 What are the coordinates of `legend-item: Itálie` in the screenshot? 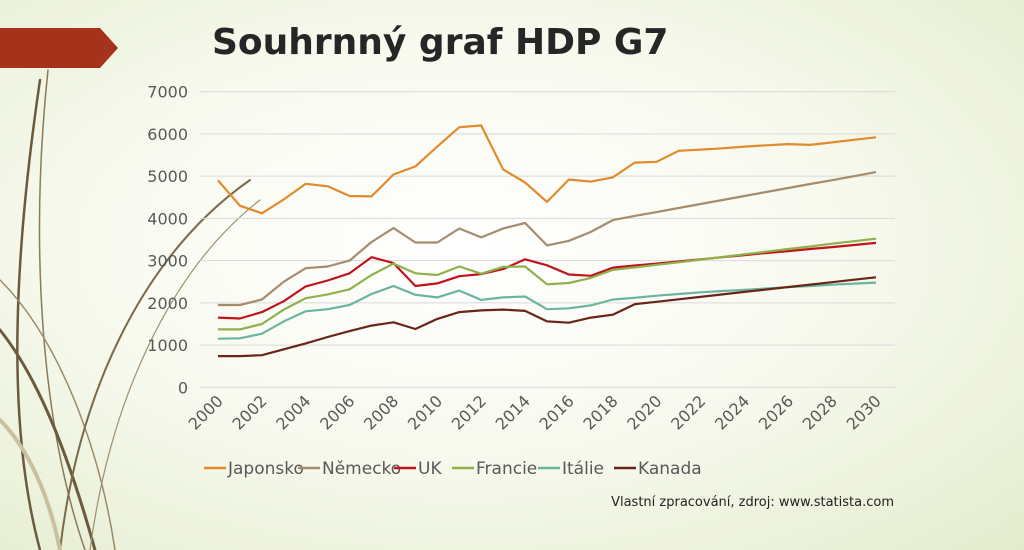 It's located at (571, 469).